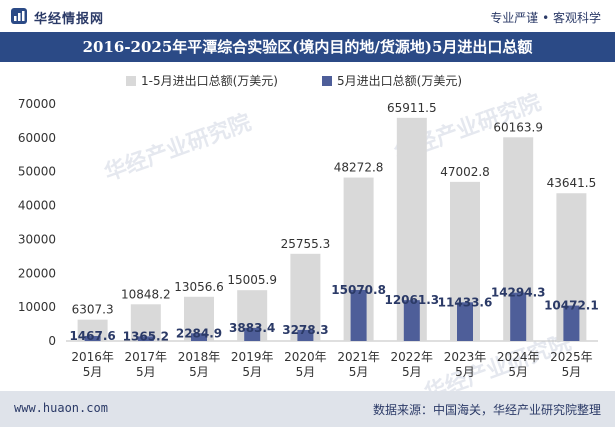  Describe the element at coordinates (37, 307) in the screenshot. I see `y-tick-label-1: 10000` at that location.